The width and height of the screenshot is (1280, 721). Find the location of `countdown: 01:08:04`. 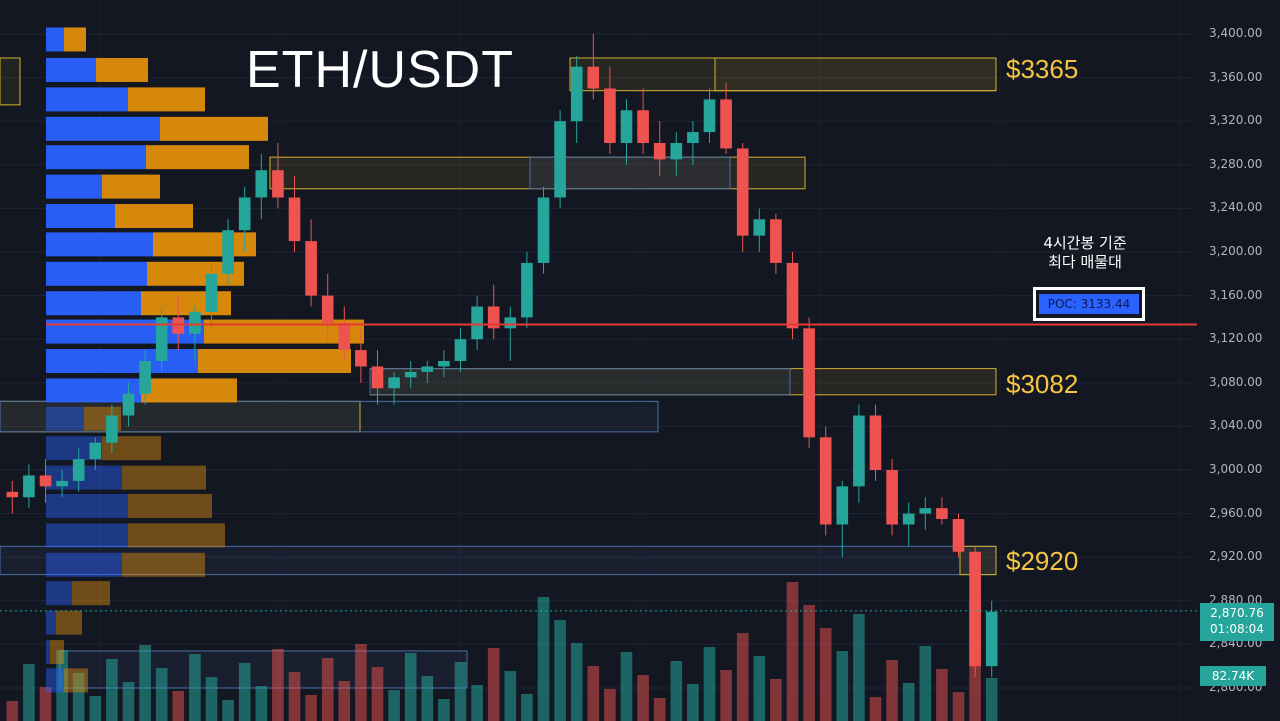

countdown: 01:08:04 is located at coordinates (1237, 629).